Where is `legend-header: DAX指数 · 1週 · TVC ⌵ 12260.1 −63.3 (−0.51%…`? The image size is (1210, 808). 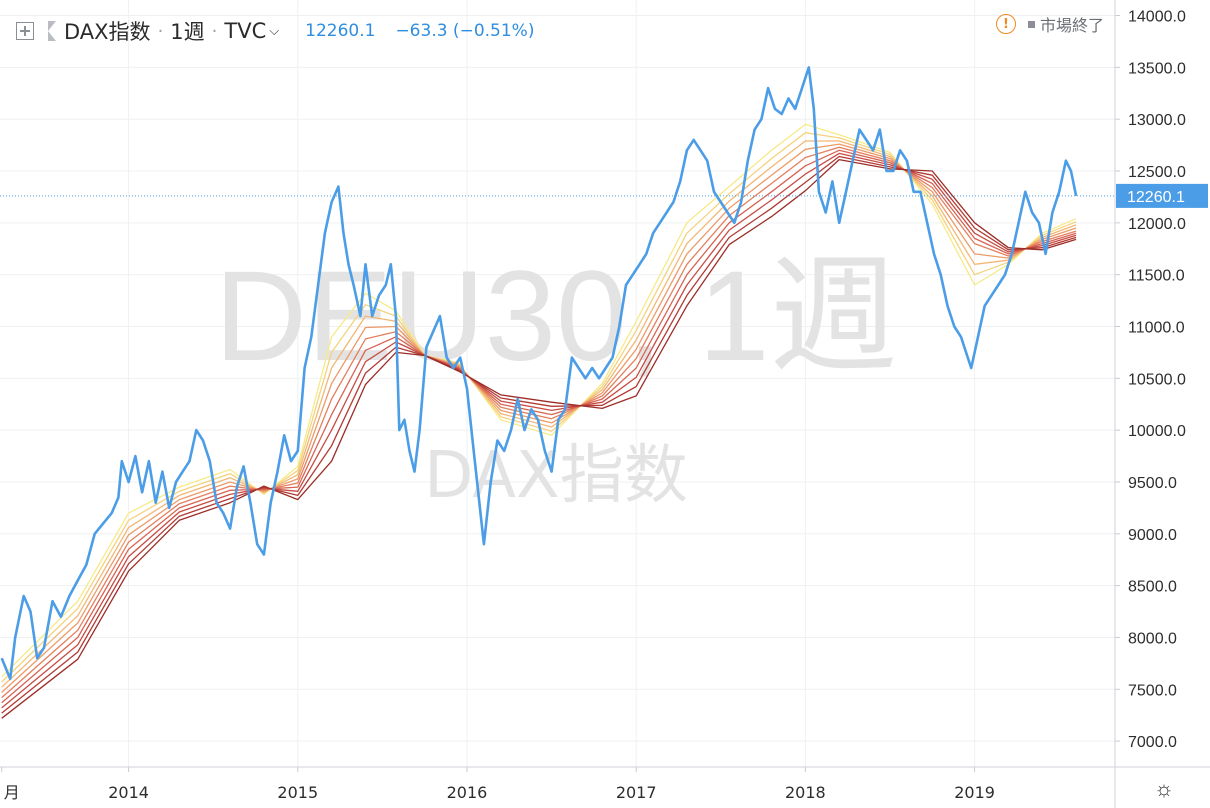
legend-header: DAX指数 · 1週 · TVC ⌵ 12260.1 −63.3 (−0.51%… is located at coordinates (275, 31).